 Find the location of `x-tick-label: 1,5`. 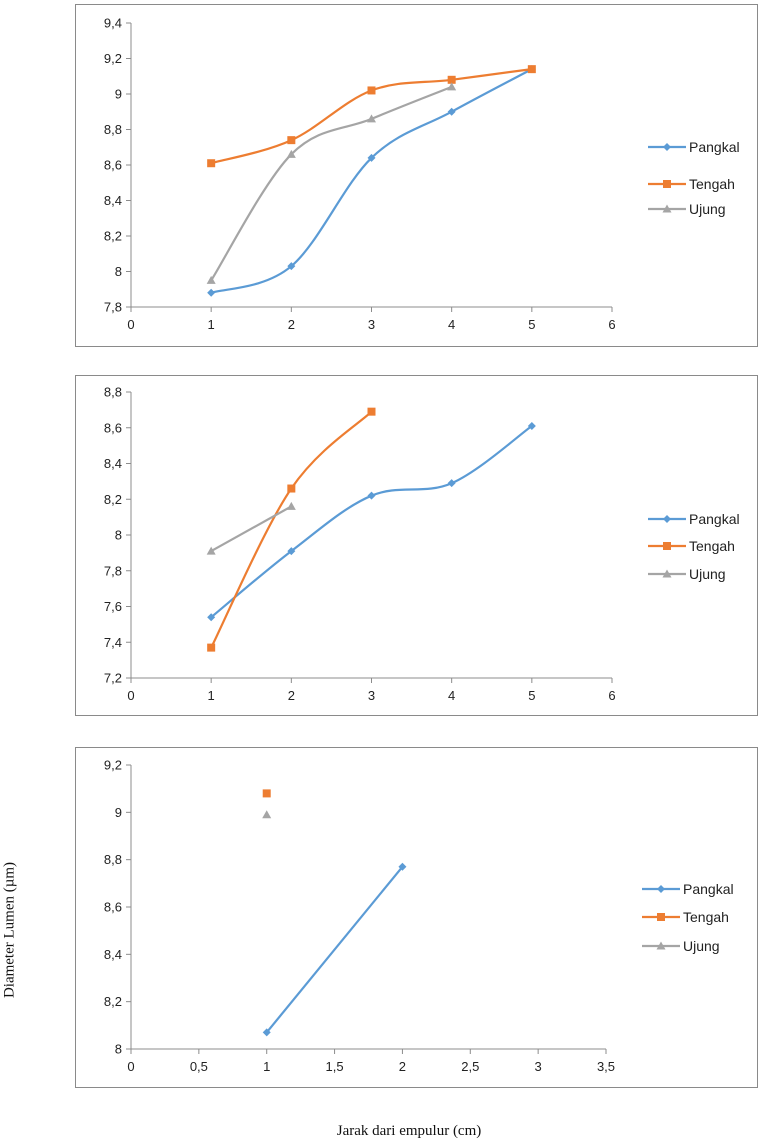

x-tick-label: 1,5 is located at coordinates (335, 1066).